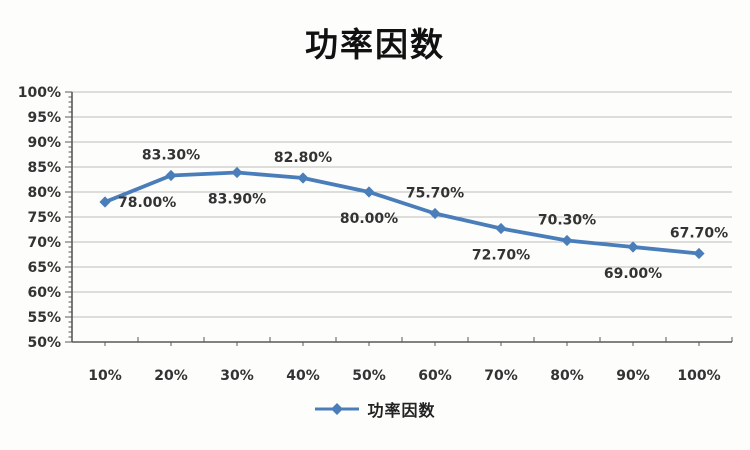 The image size is (750, 450). Describe the element at coordinates (39, 93) in the screenshot. I see `y-axis-tick-label: 100%` at that location.